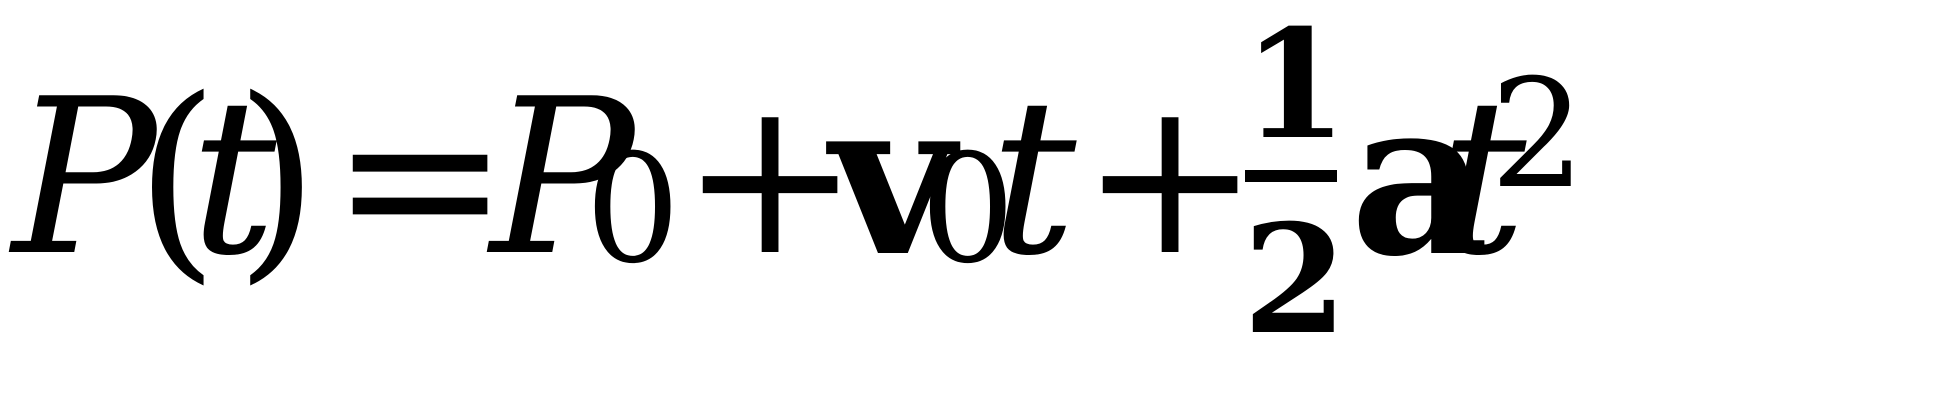 Image resolution: width=1940 pixels, height=400 pixels. Describe the element at coordinates (177, 177) in the screenshot. I see `open-paren: (` at that location.